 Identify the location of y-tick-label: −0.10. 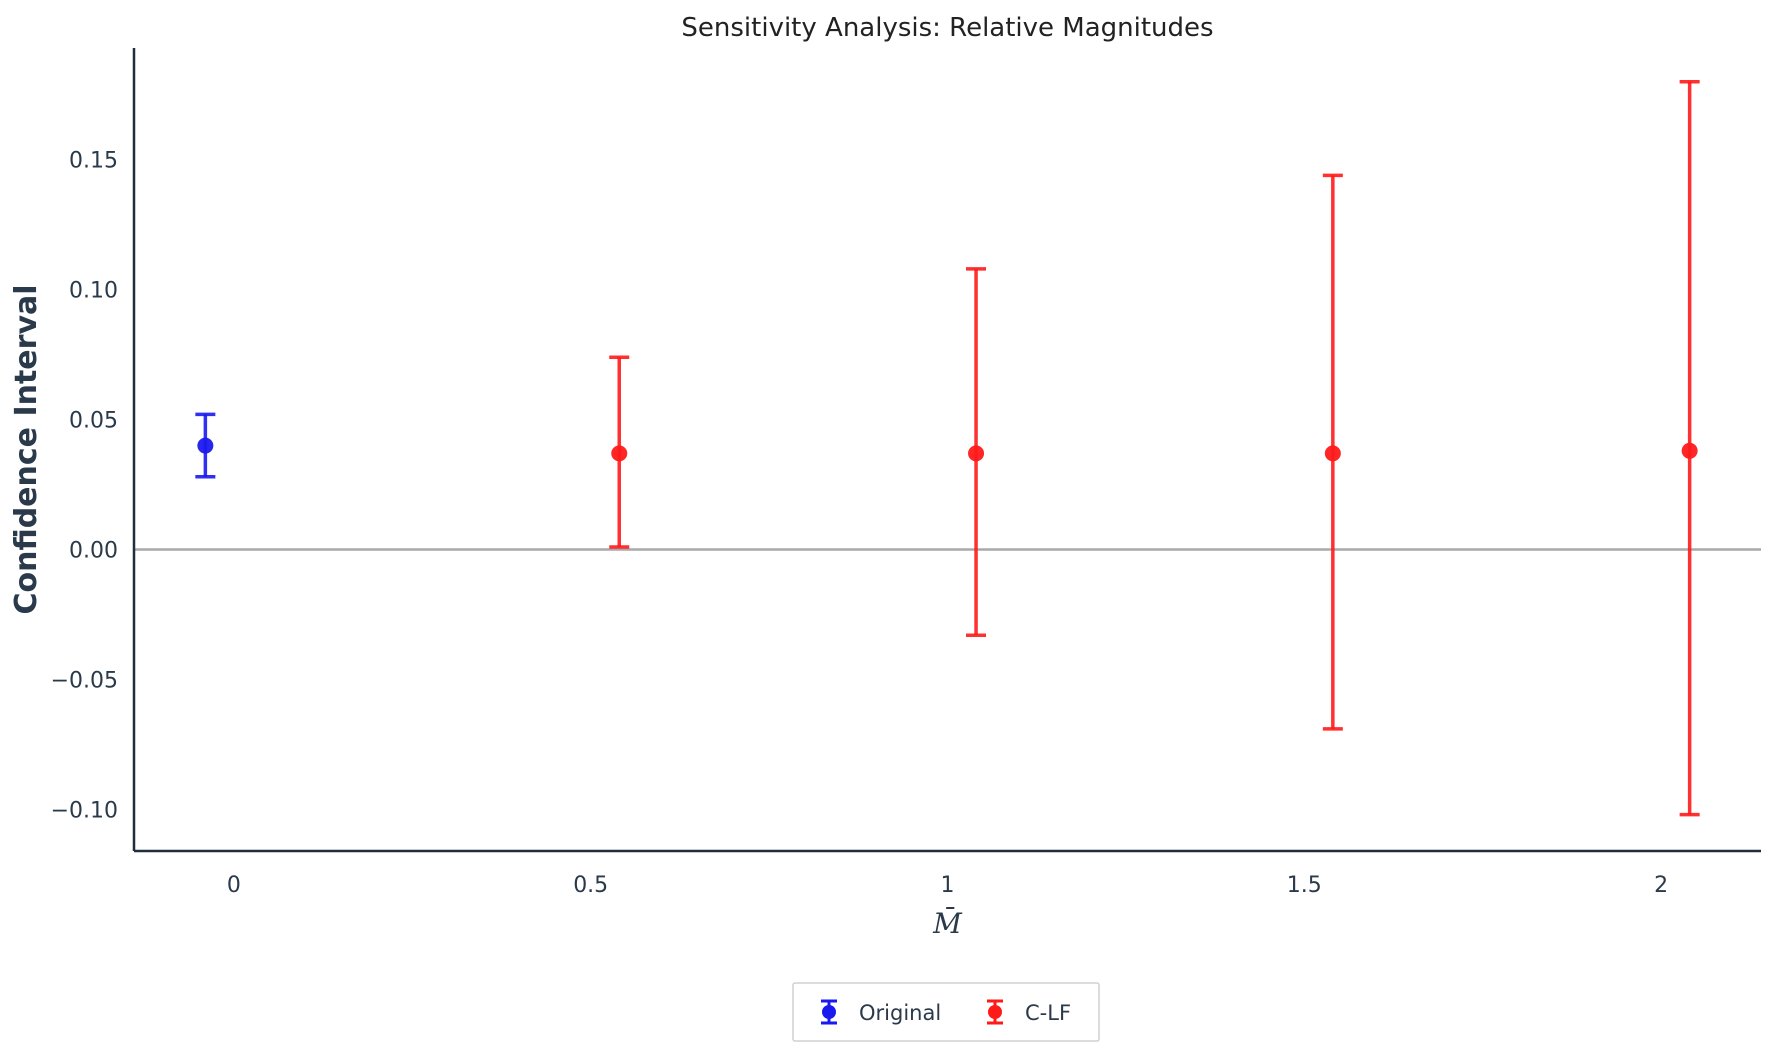
(84, 810).